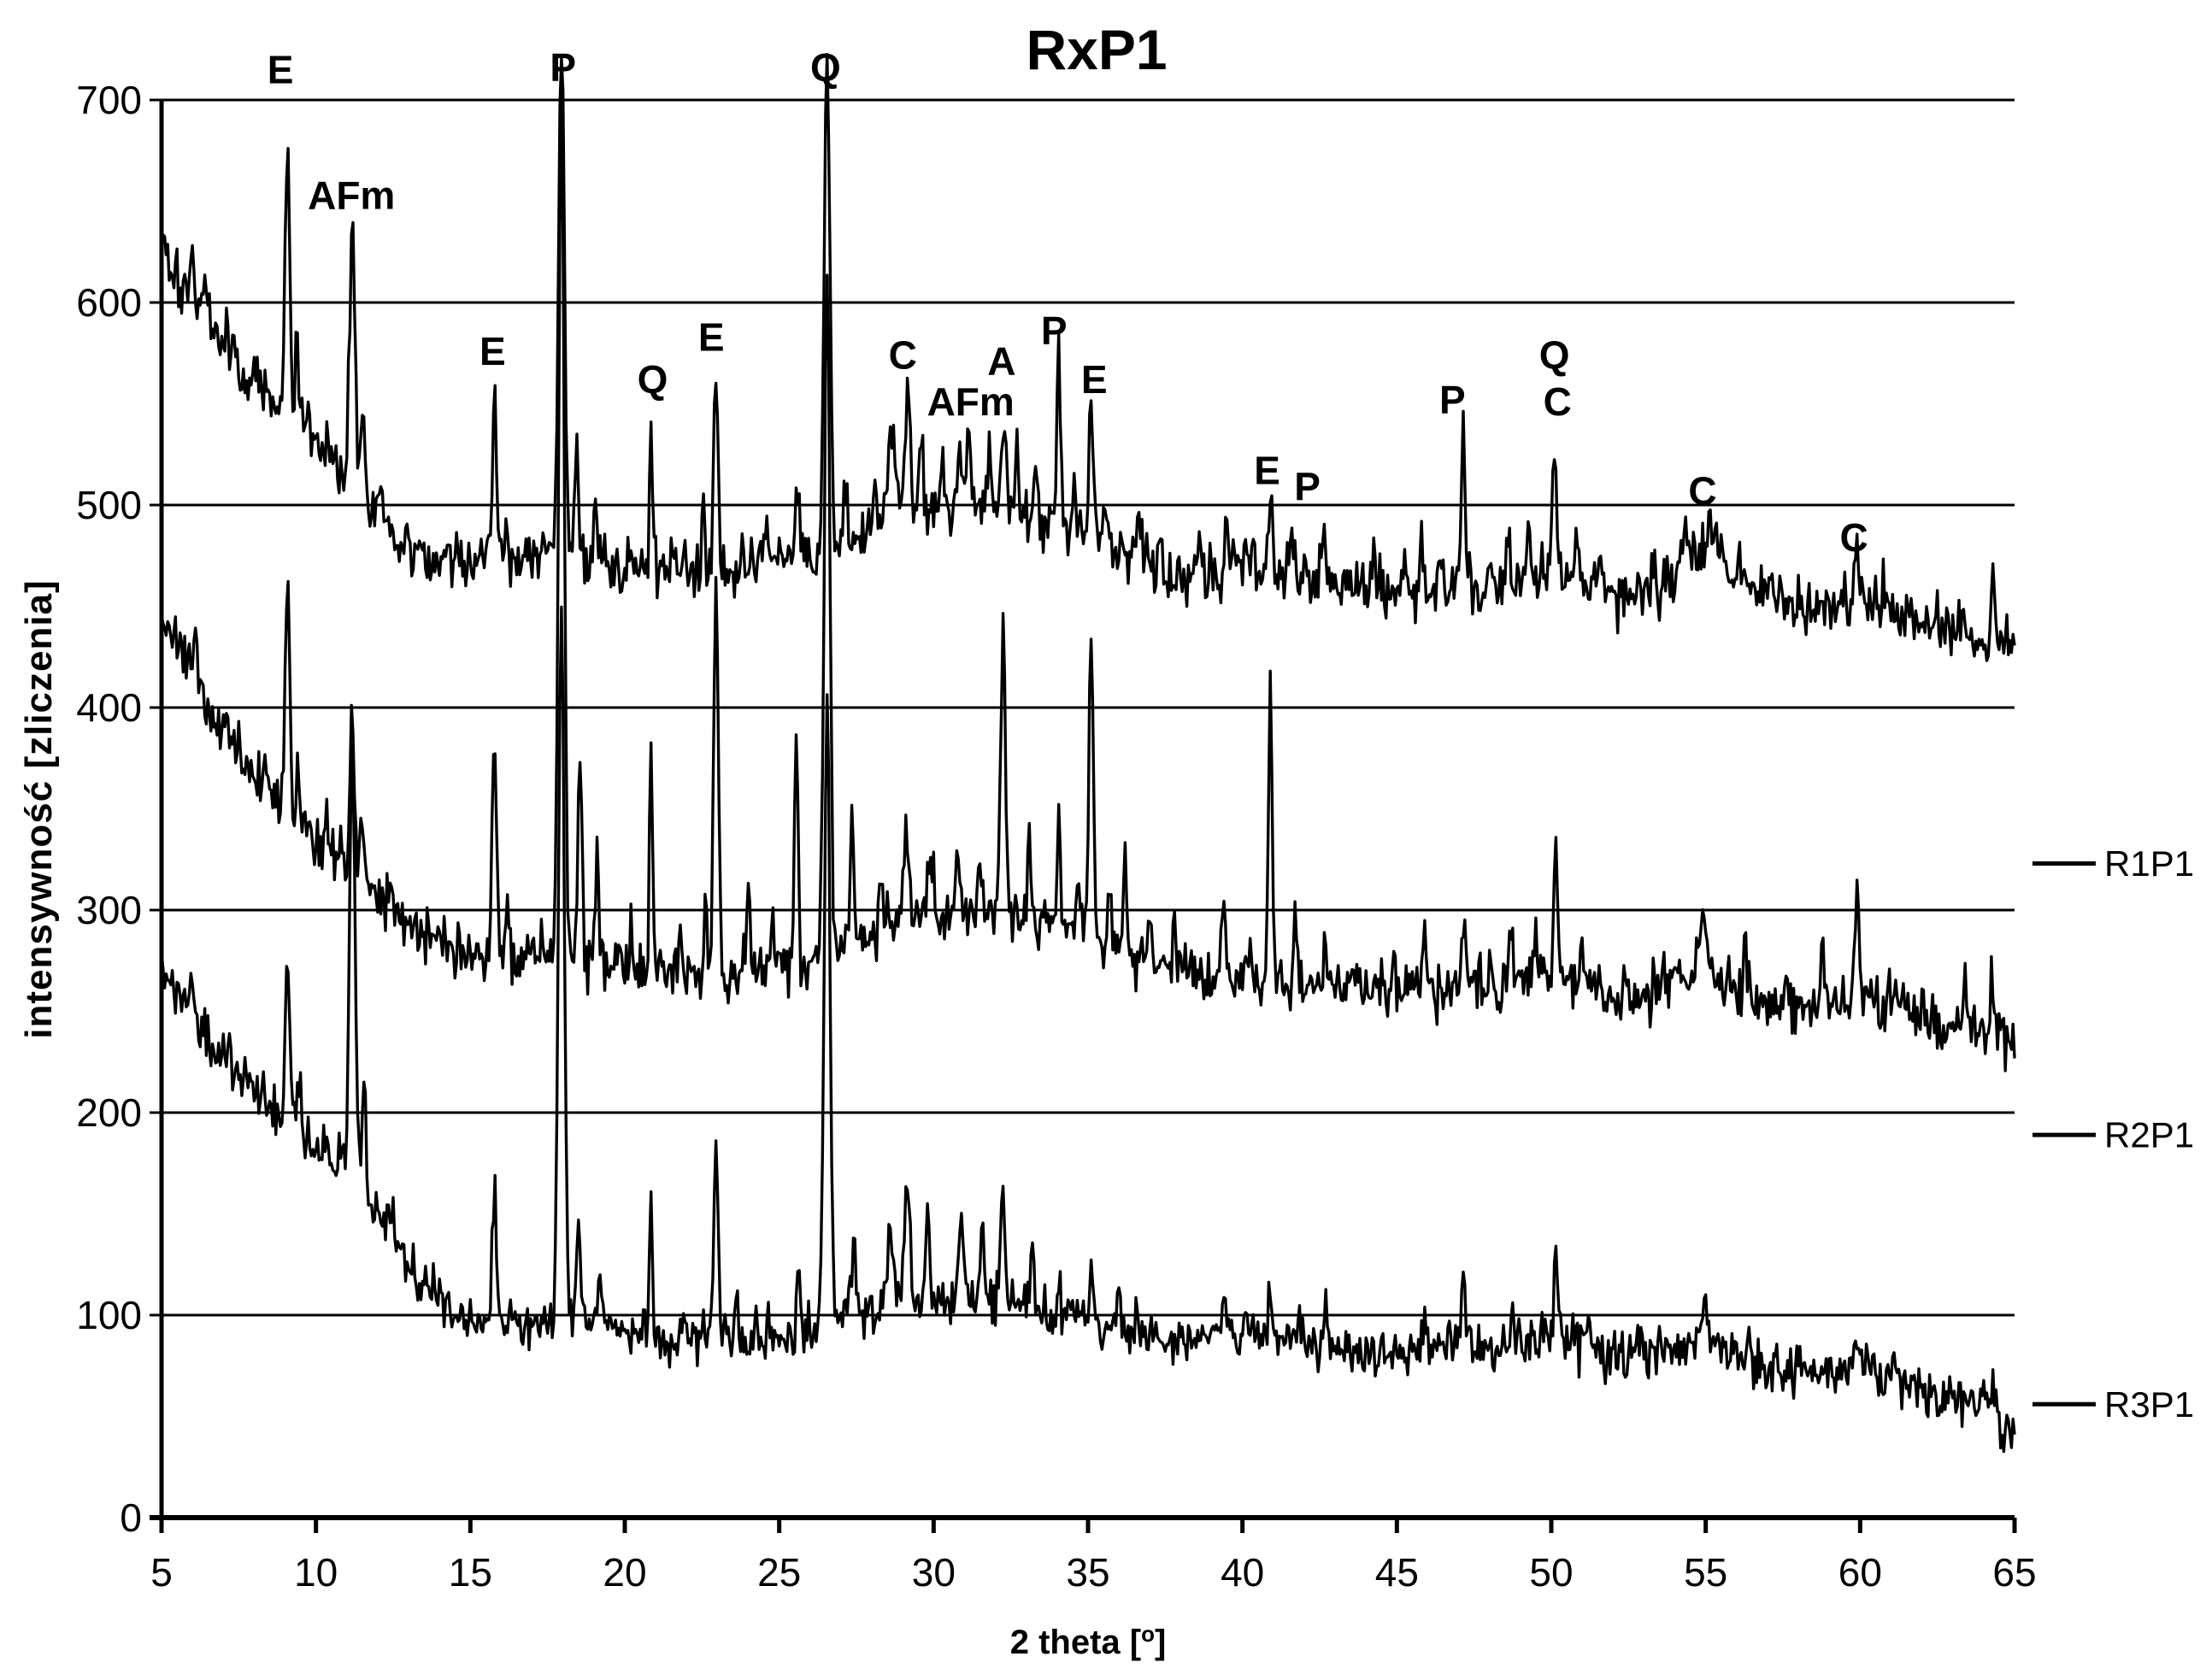 This screenshot has width=2206, height=1680. What do you see at coordinates (470, 1572) in the screenshot?
I see `x-tick-label-15: 15` at bounding box center [470, 1572].